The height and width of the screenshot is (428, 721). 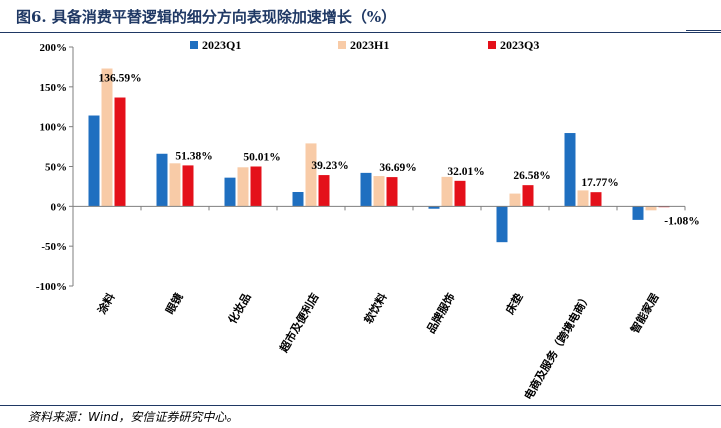 What do you see at coordinates (261, 157) in the screenshot?
I see `data-label-3: 50.01%` at bounding box center [261, 157].